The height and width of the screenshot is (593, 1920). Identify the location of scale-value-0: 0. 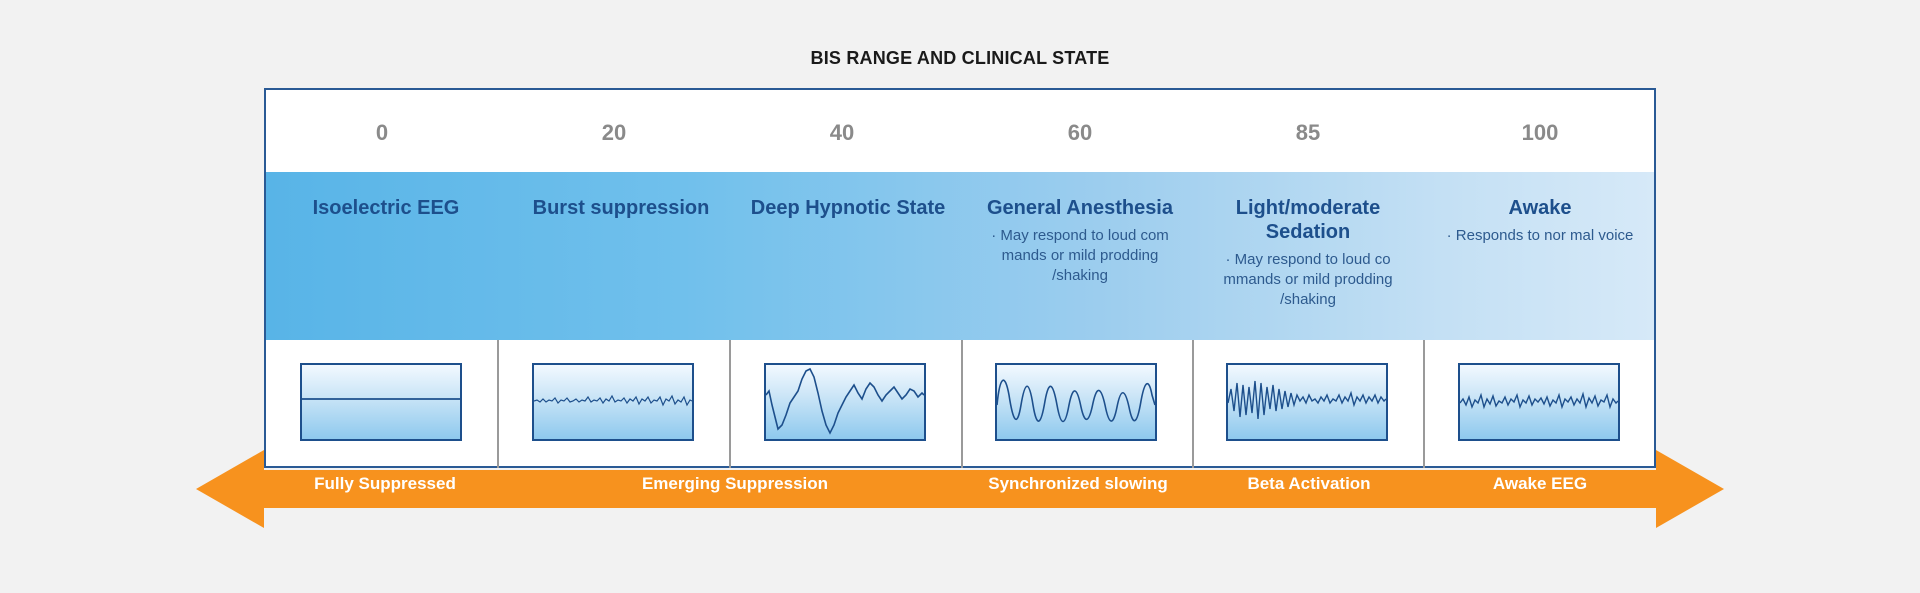
(382, 132).